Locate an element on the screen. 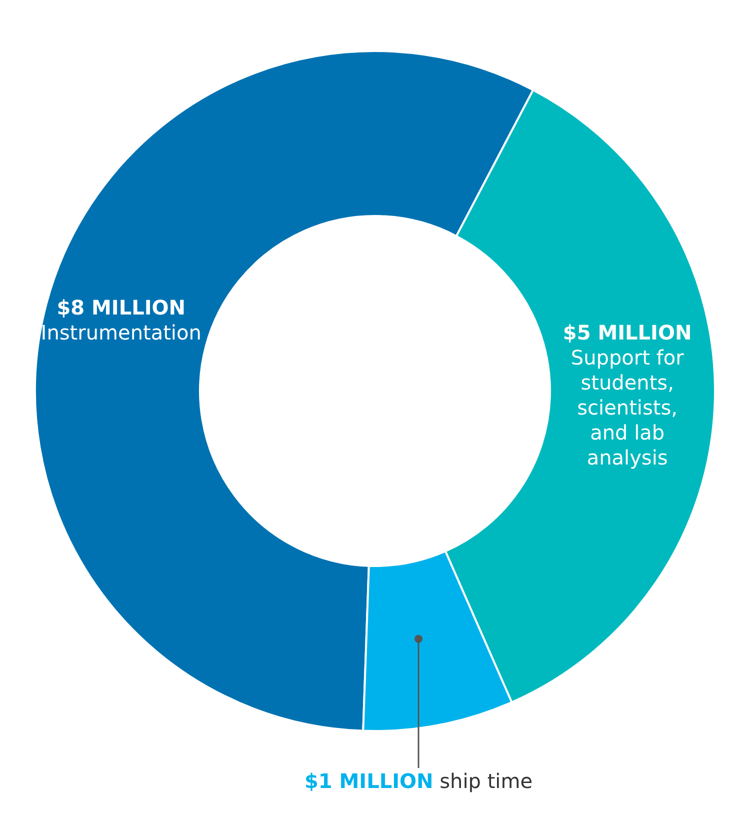 This screenshot has width=734, height=817. slice-label: ship time is located at coordinates (483, 781).